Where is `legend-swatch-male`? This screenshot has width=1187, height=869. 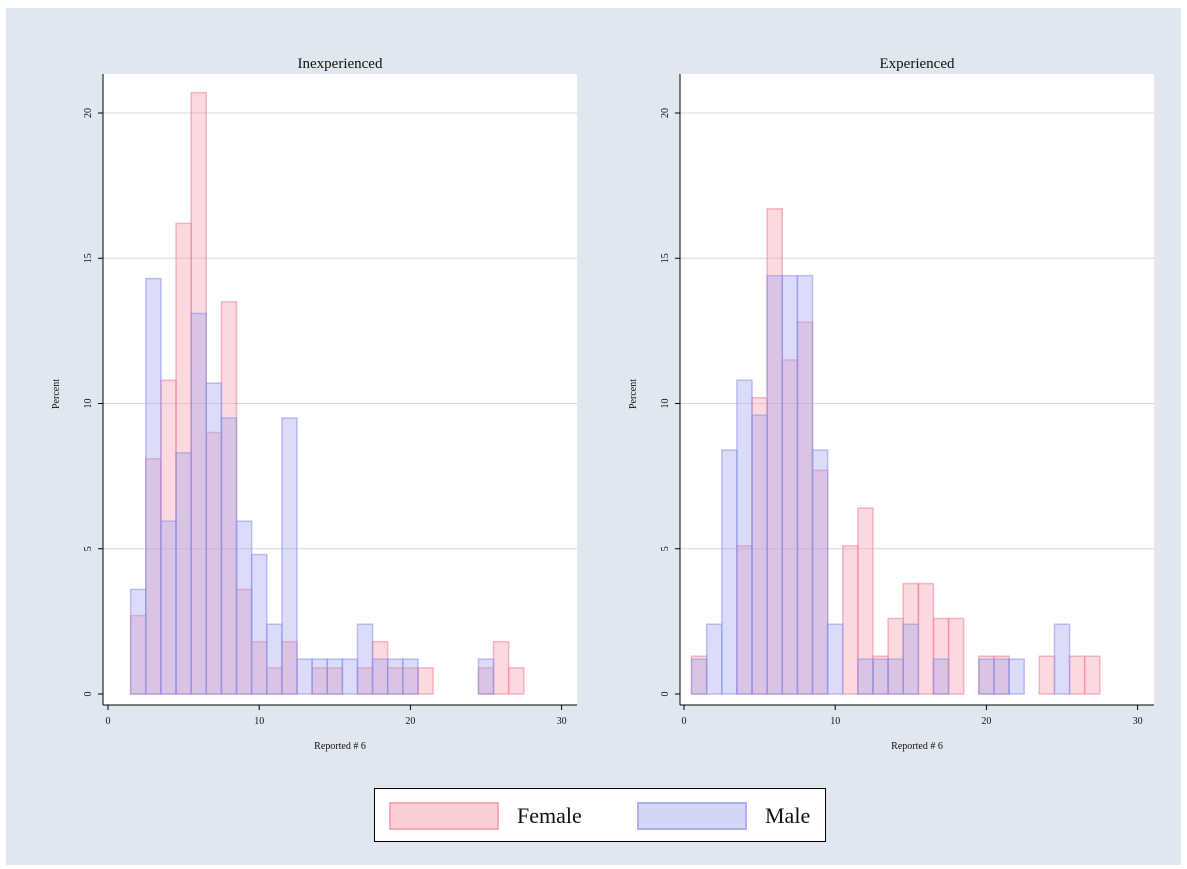
legend-swatch-male is located at coordinates (692, 816).